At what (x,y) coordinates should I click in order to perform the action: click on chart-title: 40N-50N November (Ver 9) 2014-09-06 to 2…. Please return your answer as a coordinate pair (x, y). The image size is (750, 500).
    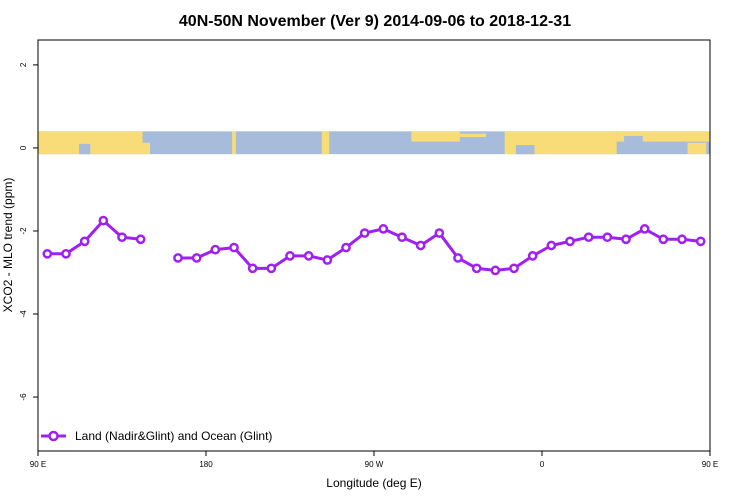
    Looking at the image, I should click on (375, 21).